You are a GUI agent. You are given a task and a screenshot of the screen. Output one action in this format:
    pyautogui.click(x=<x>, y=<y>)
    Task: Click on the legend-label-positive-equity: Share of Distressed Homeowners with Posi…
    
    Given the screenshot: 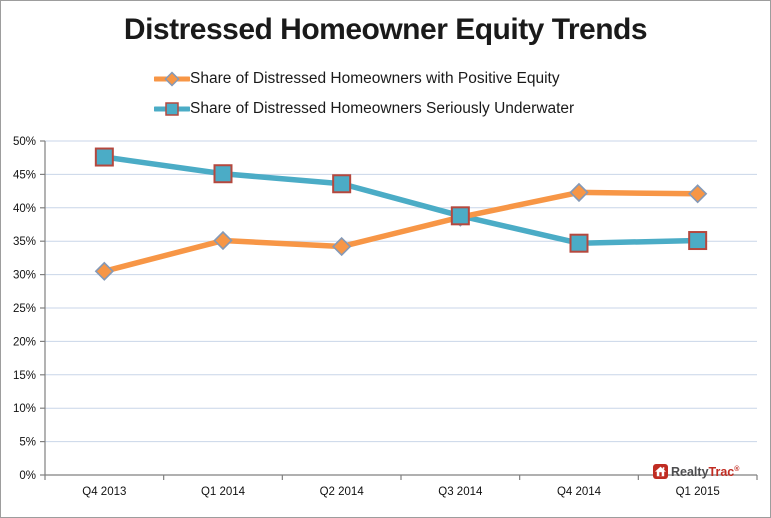 What is the action you would take?
    pyautogui.click(x=375, y=78)
    